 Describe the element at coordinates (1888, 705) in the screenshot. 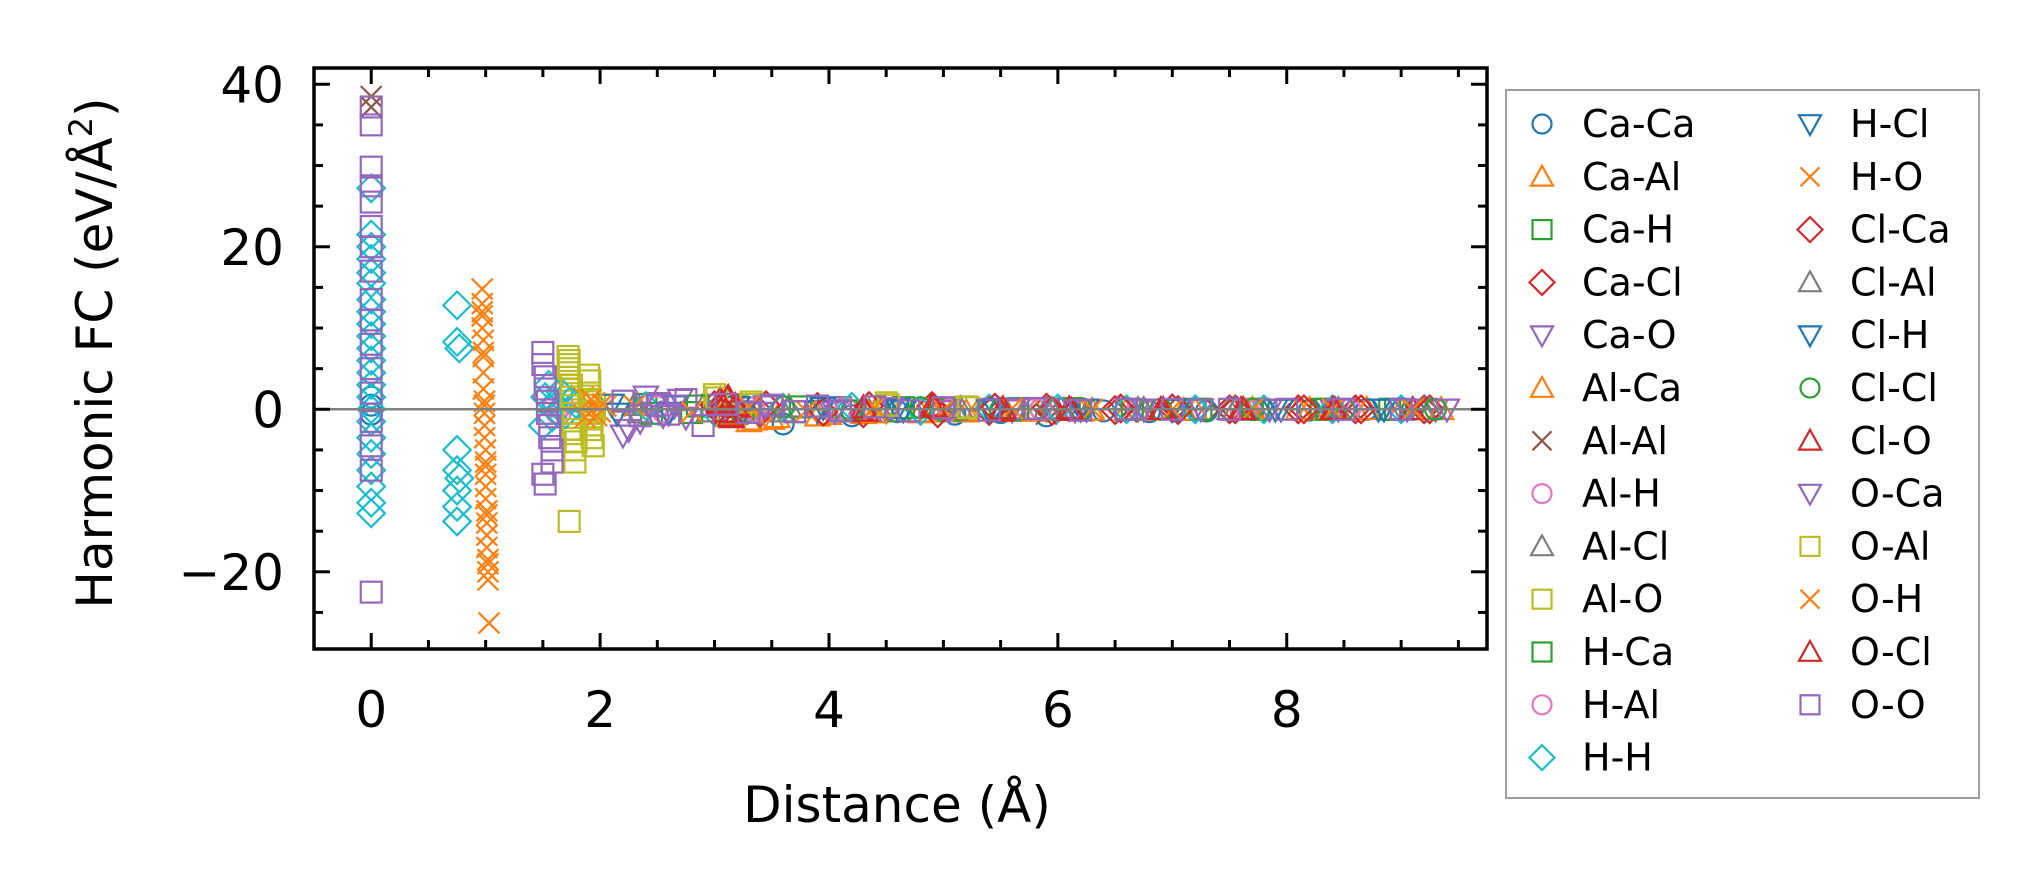

I see `legend-label: O-O` at that location.